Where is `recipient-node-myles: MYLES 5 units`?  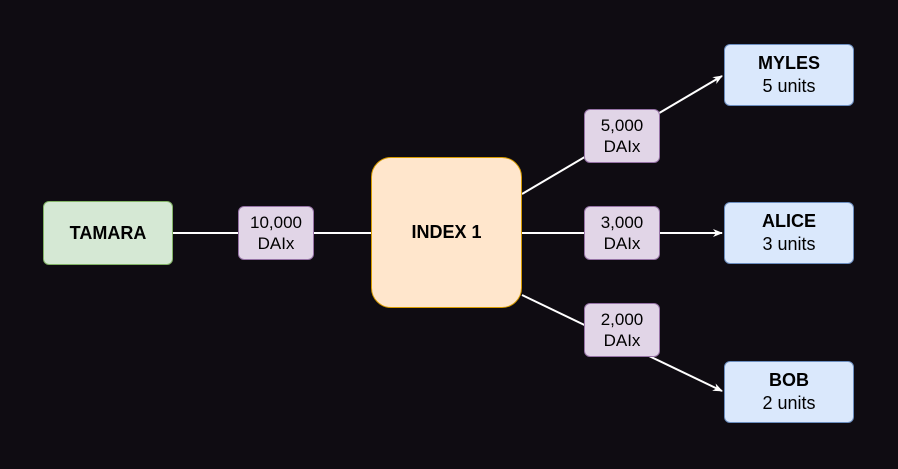
recipient-node-myles: MYLES 5 units is located at coordinates (789, 75).